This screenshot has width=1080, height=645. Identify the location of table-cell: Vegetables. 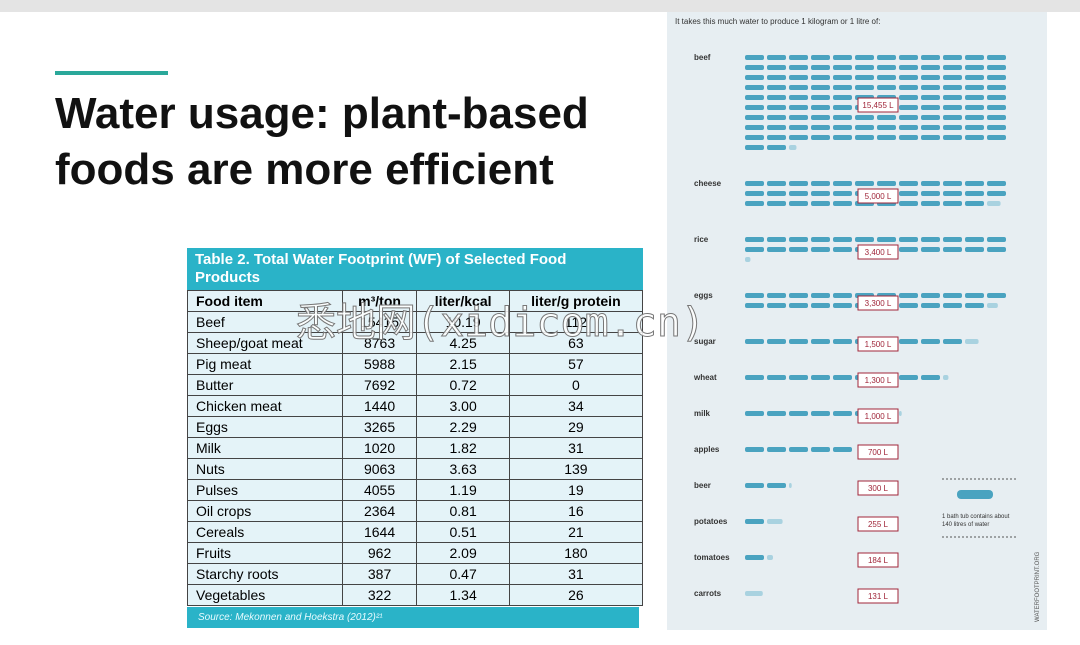
(265, 595).